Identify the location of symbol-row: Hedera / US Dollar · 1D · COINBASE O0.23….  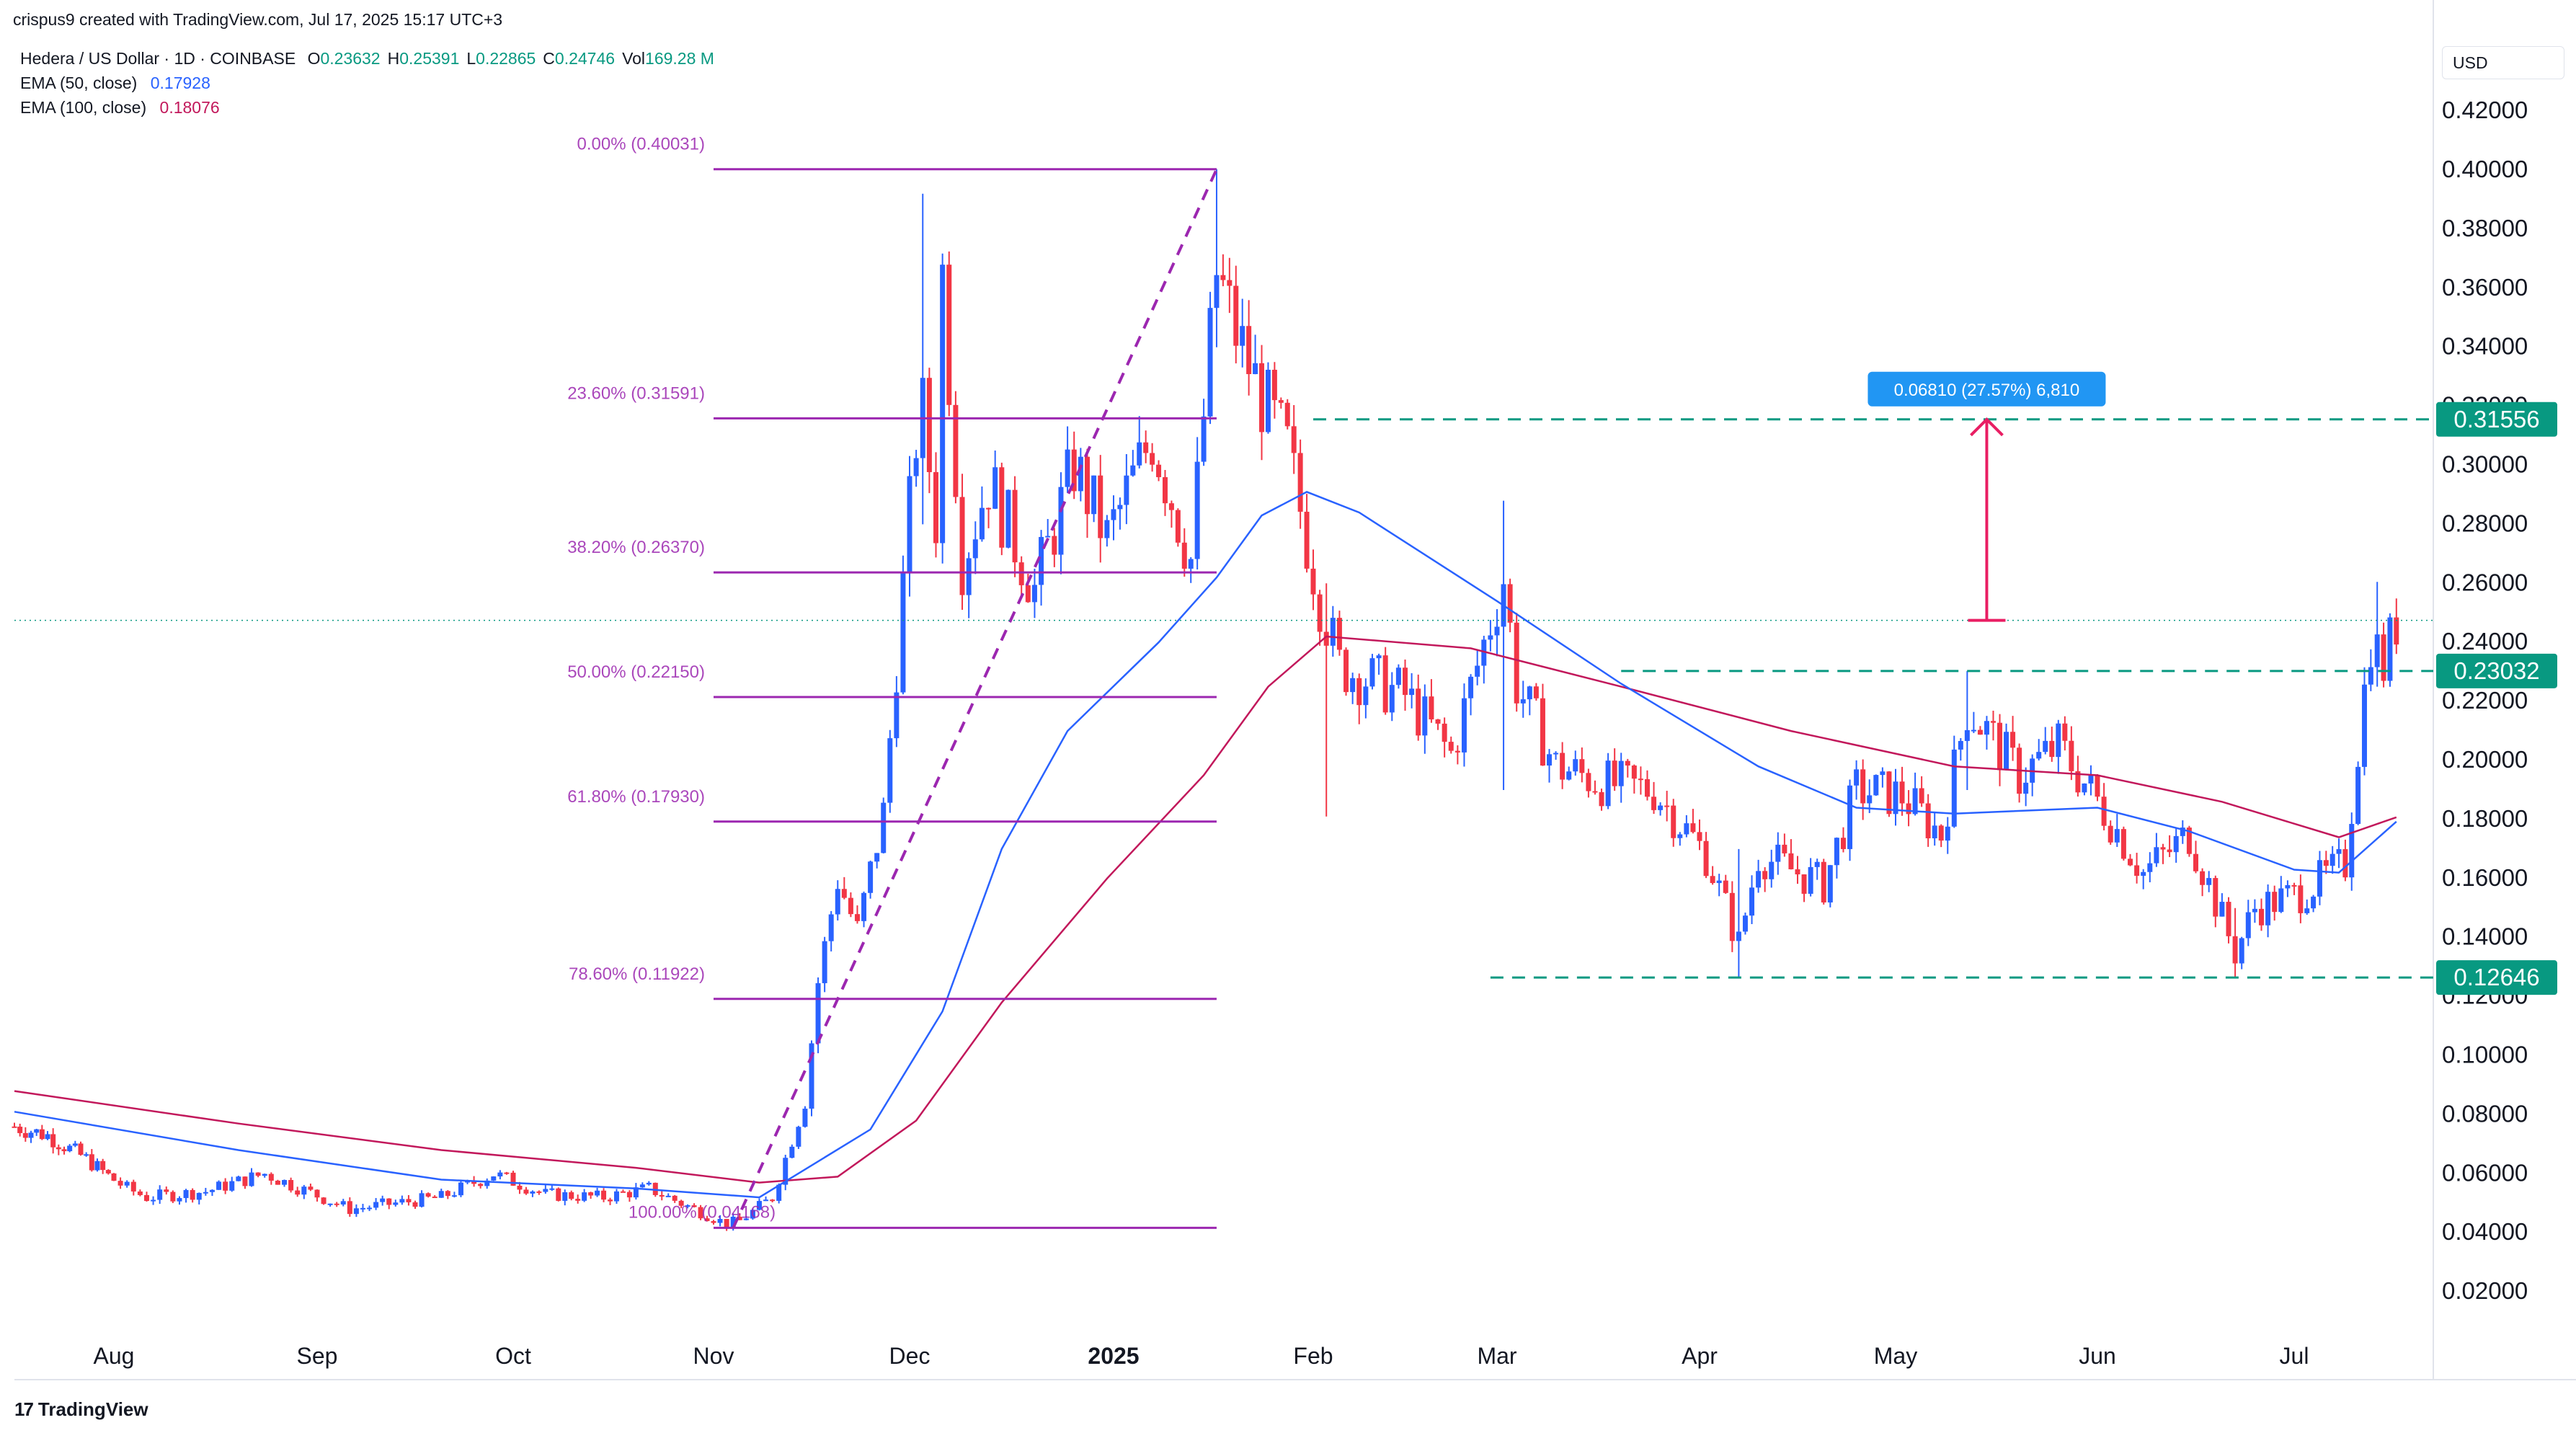
(367, 58).